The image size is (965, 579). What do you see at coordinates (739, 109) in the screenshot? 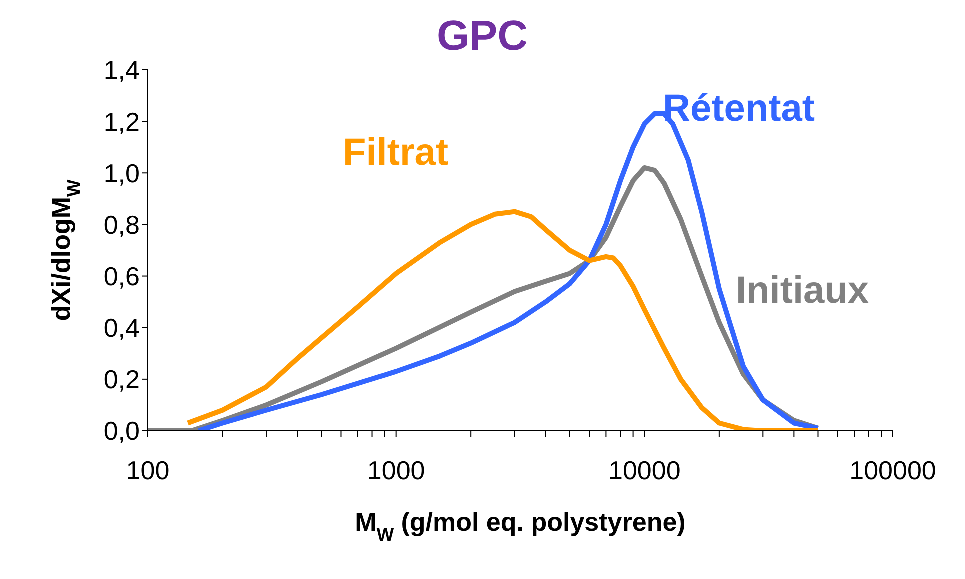
I see `series-label: Rétentat` at bounding box center [739, 109].